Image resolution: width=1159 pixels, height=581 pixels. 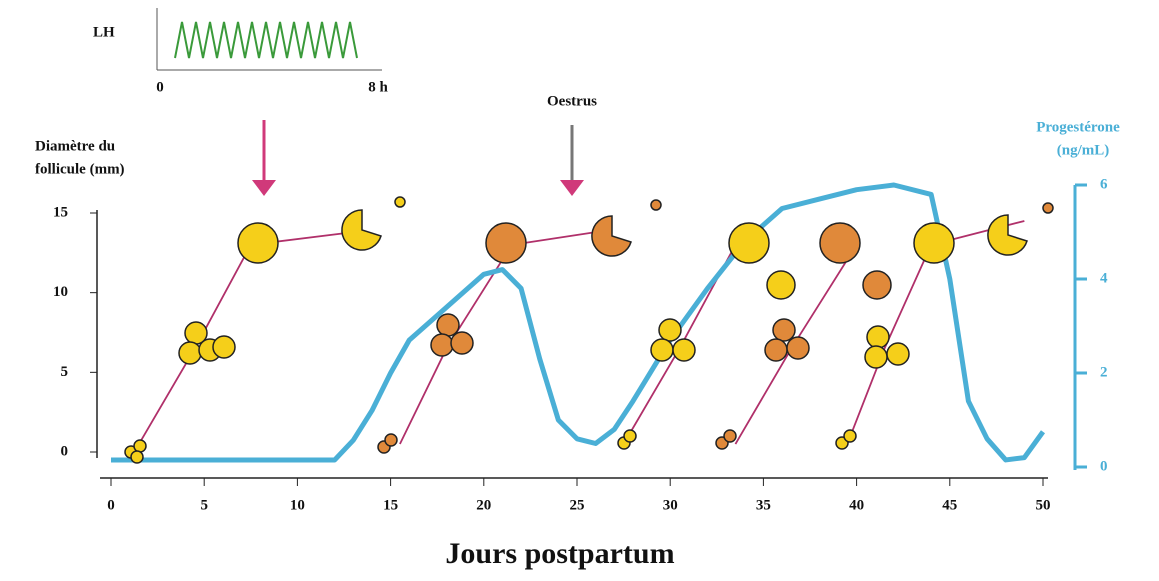 I want to click on lh-pulse, so click(x=266, y=40).